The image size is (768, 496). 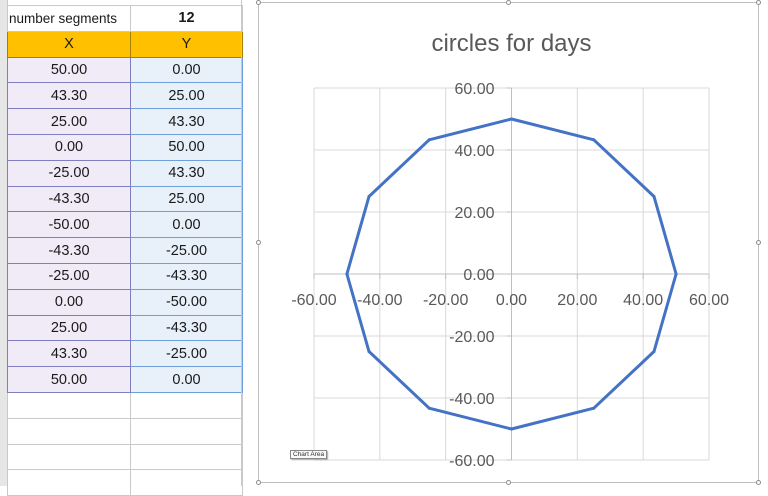 I want to click on y-tick-label: -20.00, so click(x=471, y=337).